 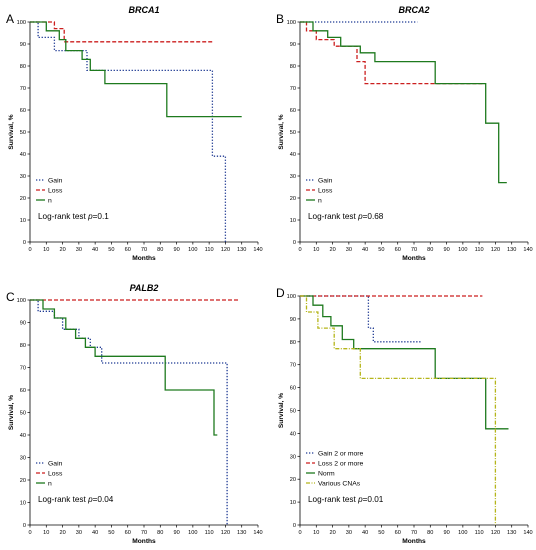 I want to click on panel-letter: C, so click(x=10, y=297).